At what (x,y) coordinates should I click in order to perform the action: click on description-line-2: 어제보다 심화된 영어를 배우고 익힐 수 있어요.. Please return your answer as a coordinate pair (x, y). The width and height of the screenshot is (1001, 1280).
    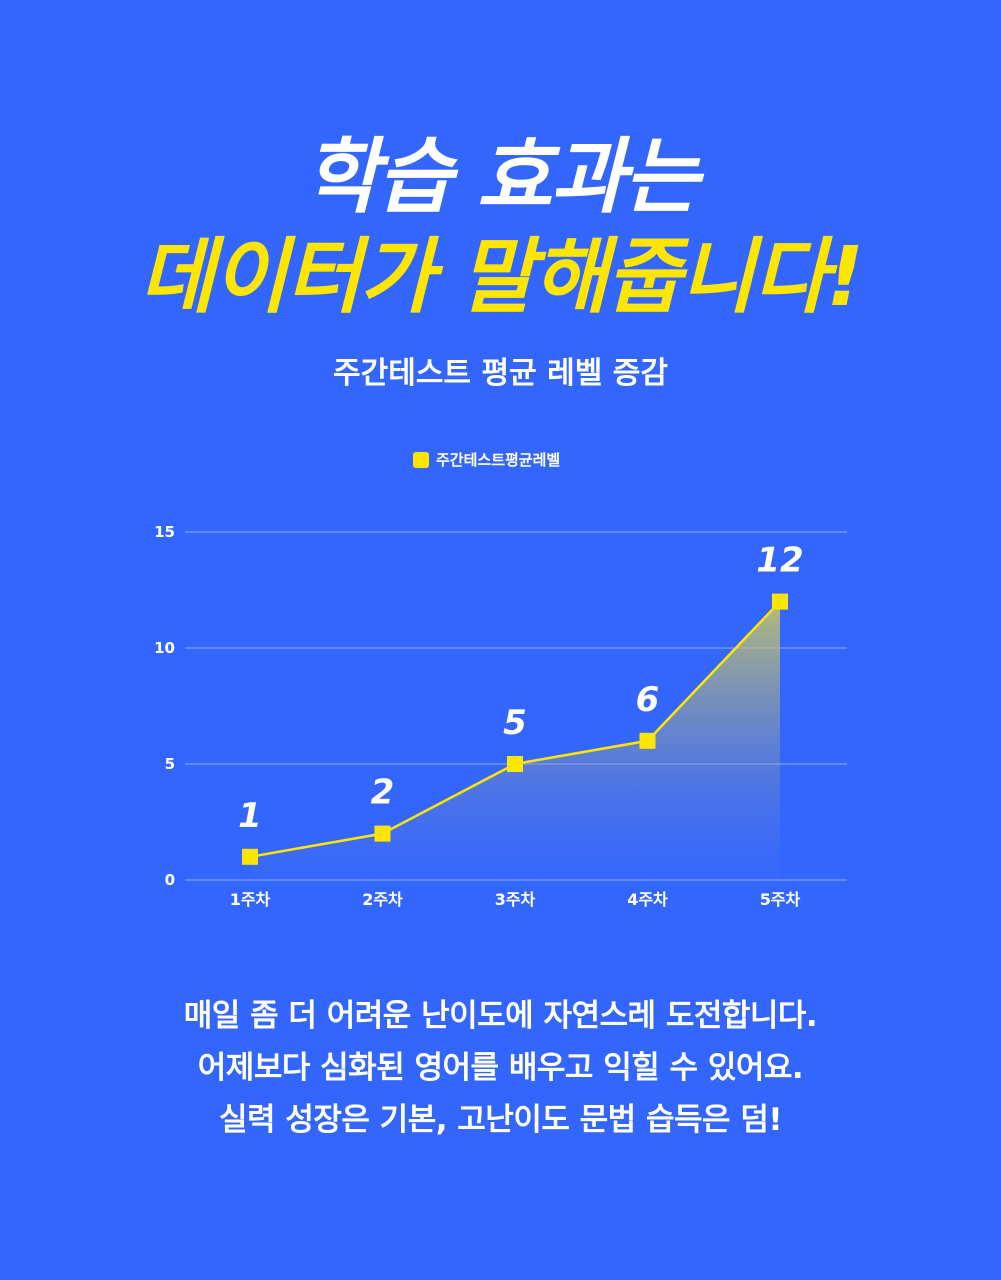
    Looking at the image, I should click on (500, 1068).